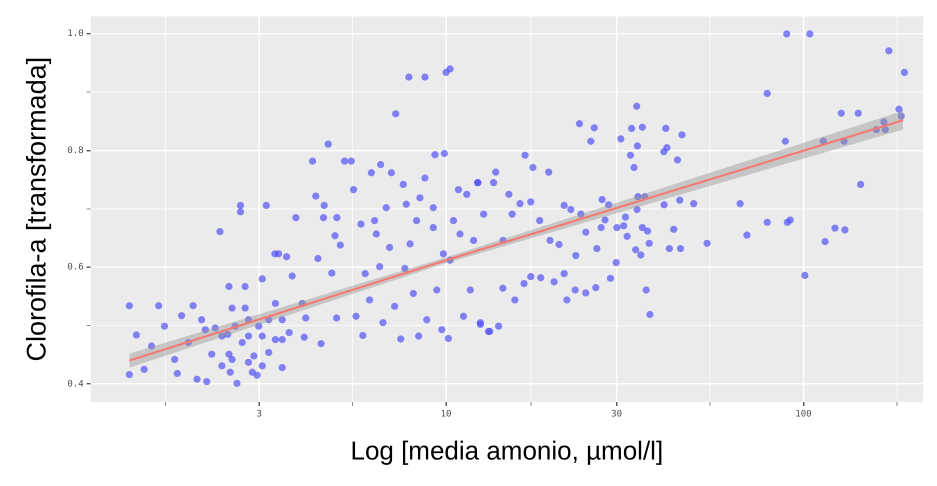 The height and width of the screenshot is (486, 937). I want to click on y-tick-label: 1.0, so click(75, 34).